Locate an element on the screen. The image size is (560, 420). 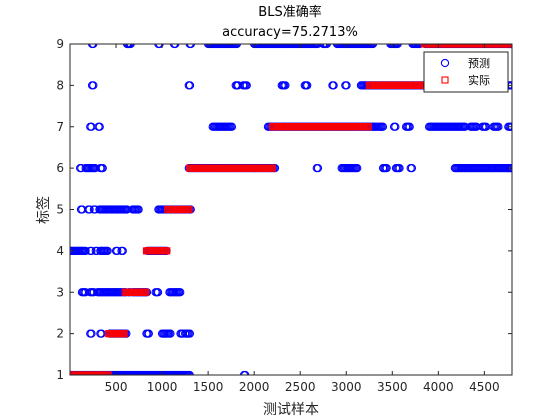
x-tick-label: 2000 is located at coordinates (254, 387).